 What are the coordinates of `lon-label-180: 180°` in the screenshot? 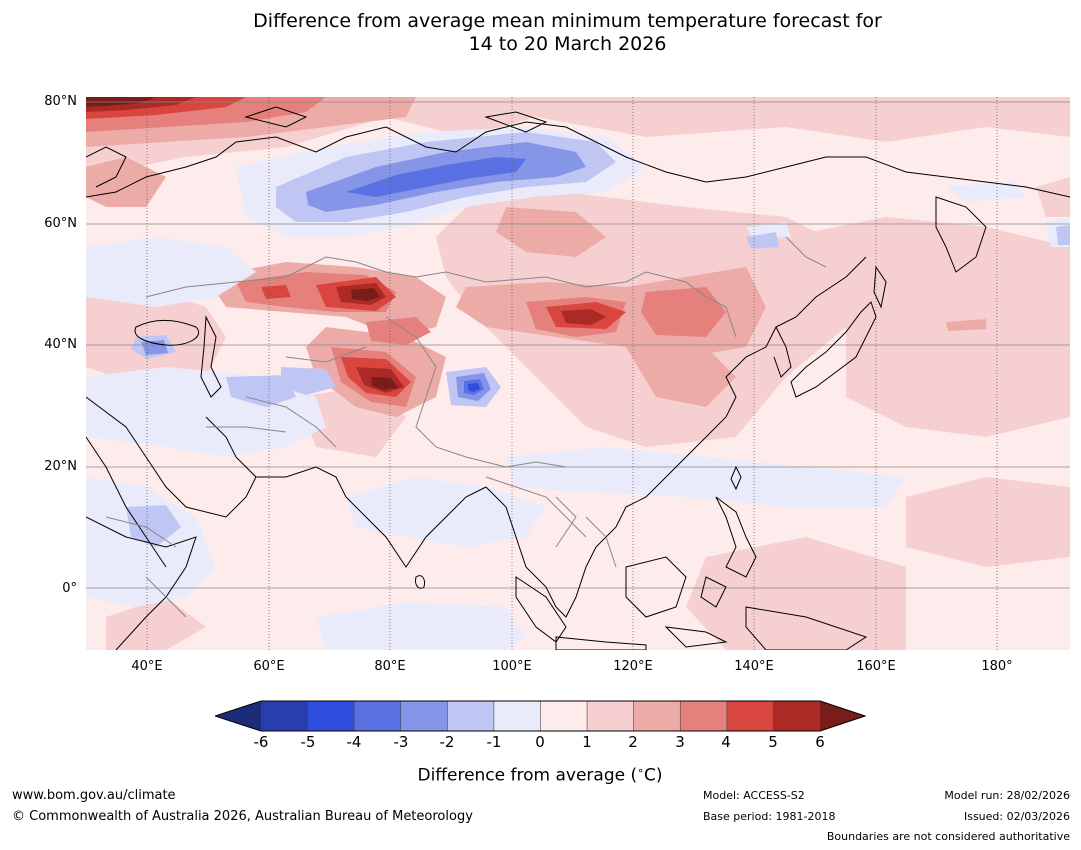 It's located at (997, 666).